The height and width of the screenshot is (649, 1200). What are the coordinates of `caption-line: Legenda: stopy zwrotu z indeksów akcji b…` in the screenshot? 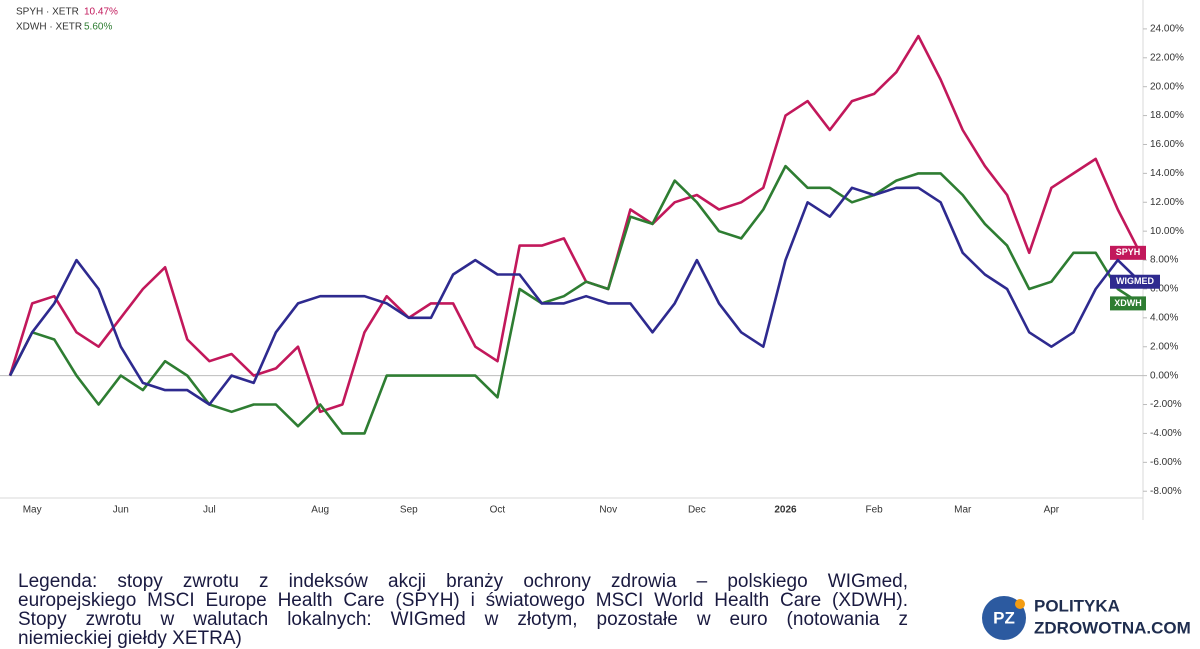 It's located at (463, 581).